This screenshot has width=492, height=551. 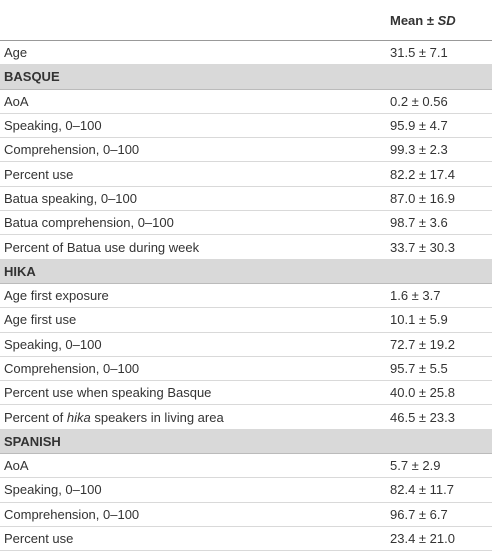 I want to click on row-value: 23.4 ± 21.0, so click(x=441, y=538).